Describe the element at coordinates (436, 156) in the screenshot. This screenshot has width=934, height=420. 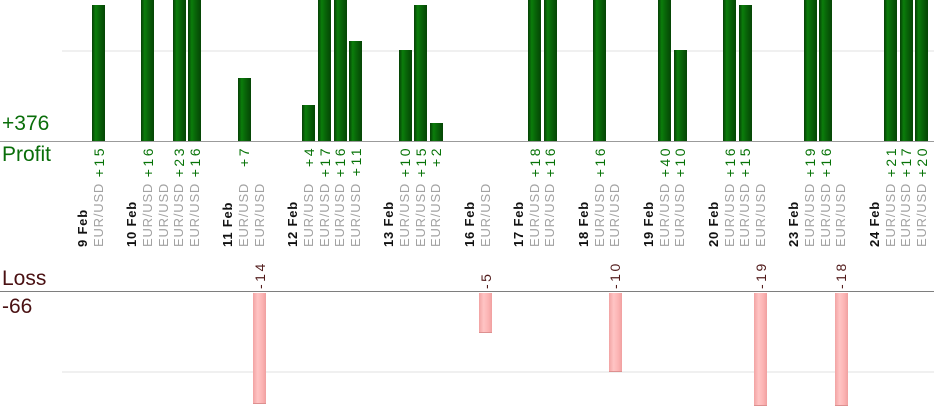
I see `profit-value-label: +2` at that location.